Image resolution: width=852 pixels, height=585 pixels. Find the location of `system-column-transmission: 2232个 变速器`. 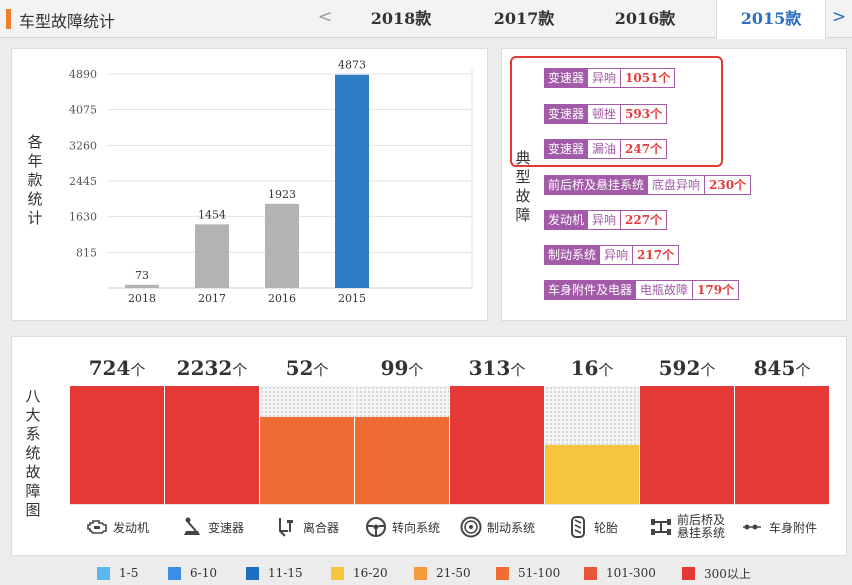

system-column-transmission: 2232个 变速器 is located at coordinates (212, 450).